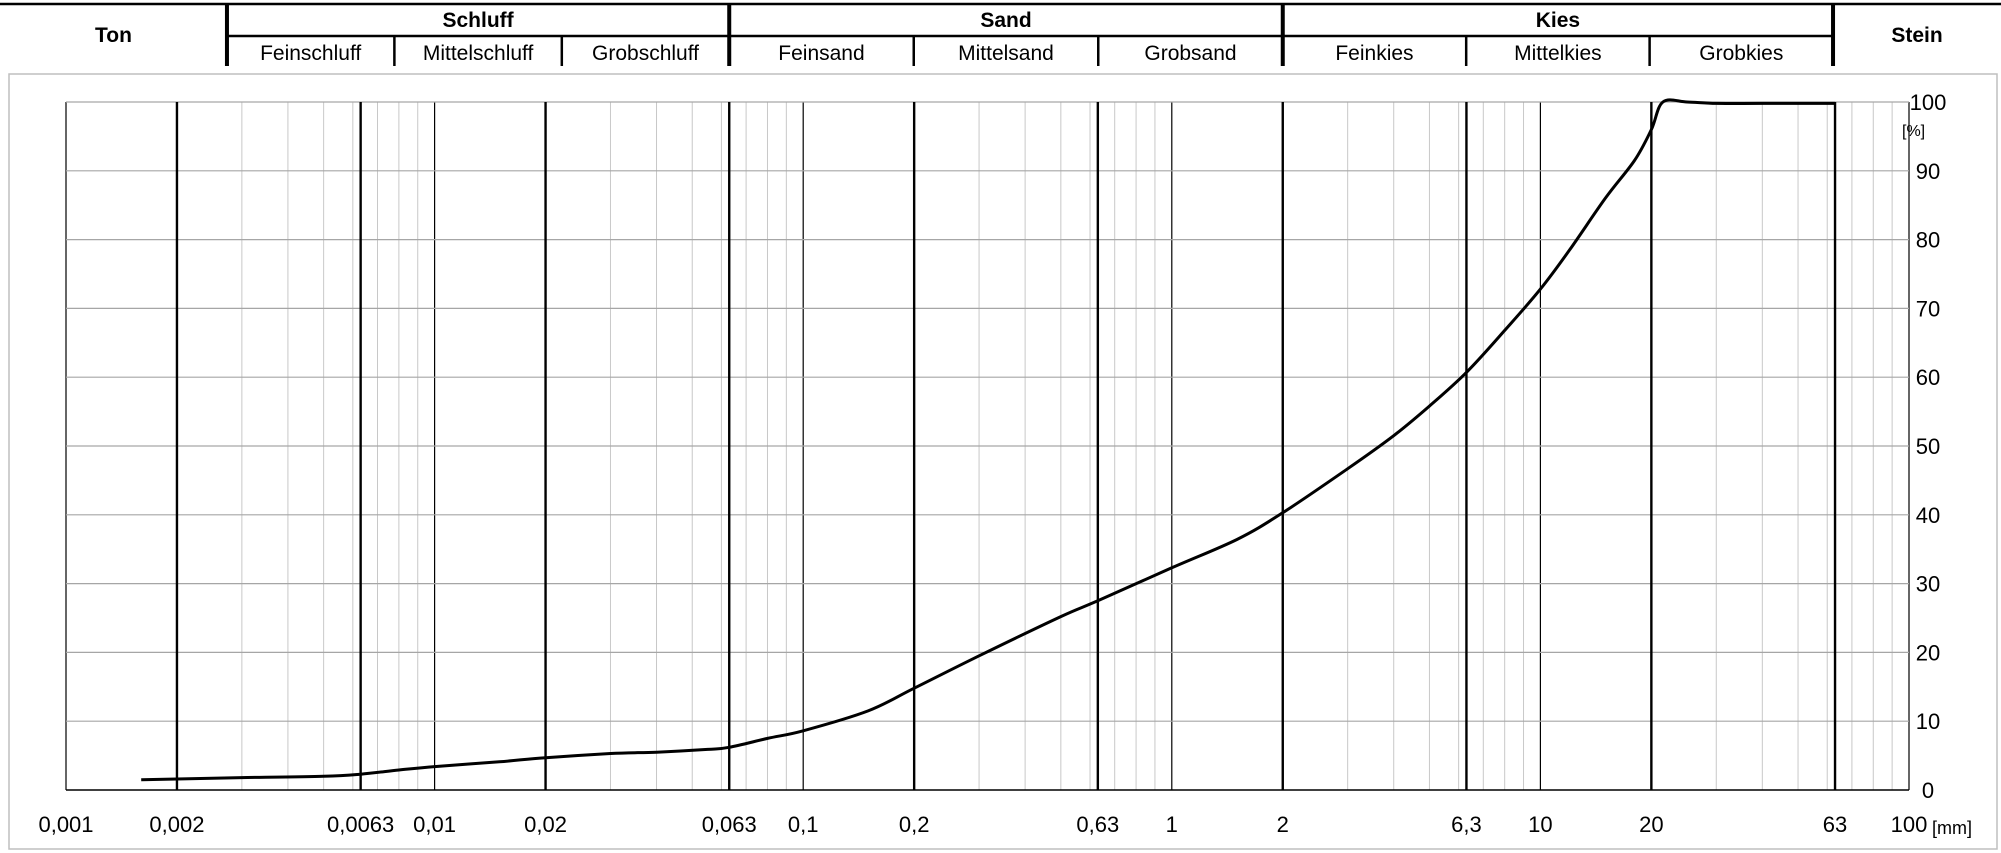 The image size is (2001, 853). Describe the element at coordinates (434, 824) in the screenshot. I see `x-tick-label: 0,01` at that location.